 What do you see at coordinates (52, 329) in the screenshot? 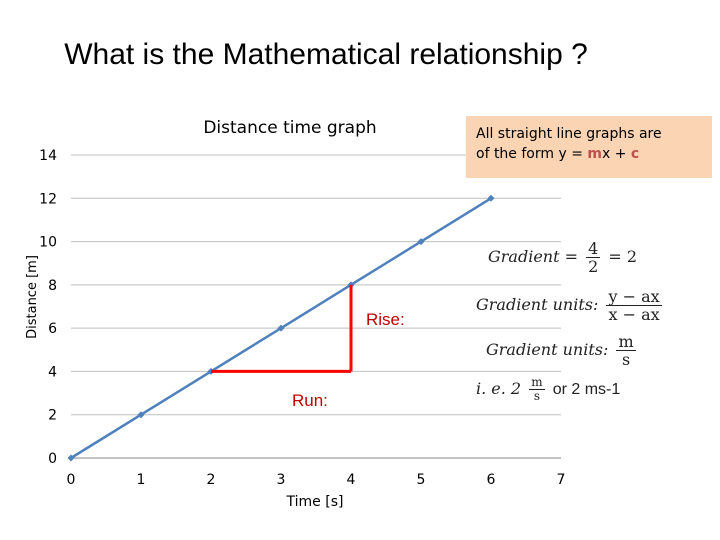
I see `y-tick-label: 6` at bounding box center [52, 329].